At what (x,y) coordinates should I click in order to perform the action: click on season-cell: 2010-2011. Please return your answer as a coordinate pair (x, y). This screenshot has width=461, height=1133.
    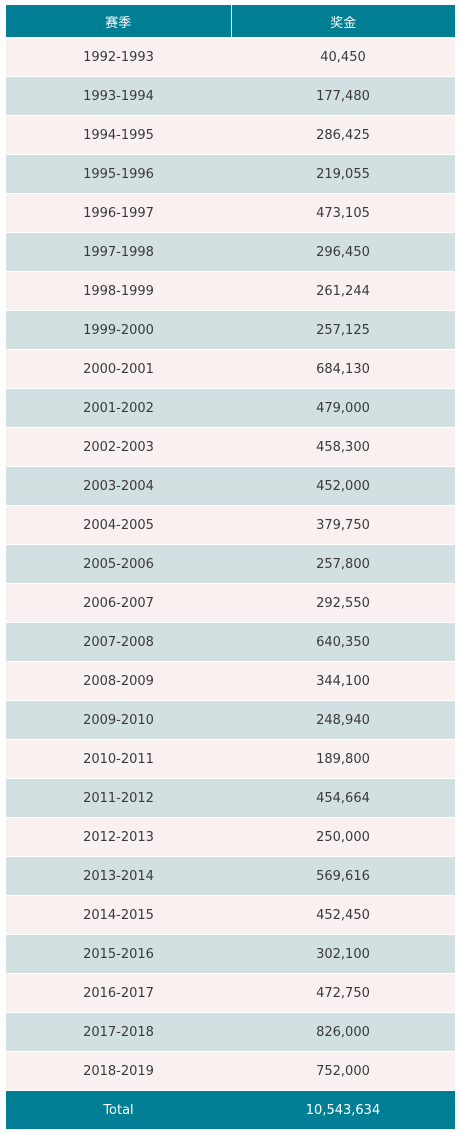
    Looking at the image, I should click on (118, 759).